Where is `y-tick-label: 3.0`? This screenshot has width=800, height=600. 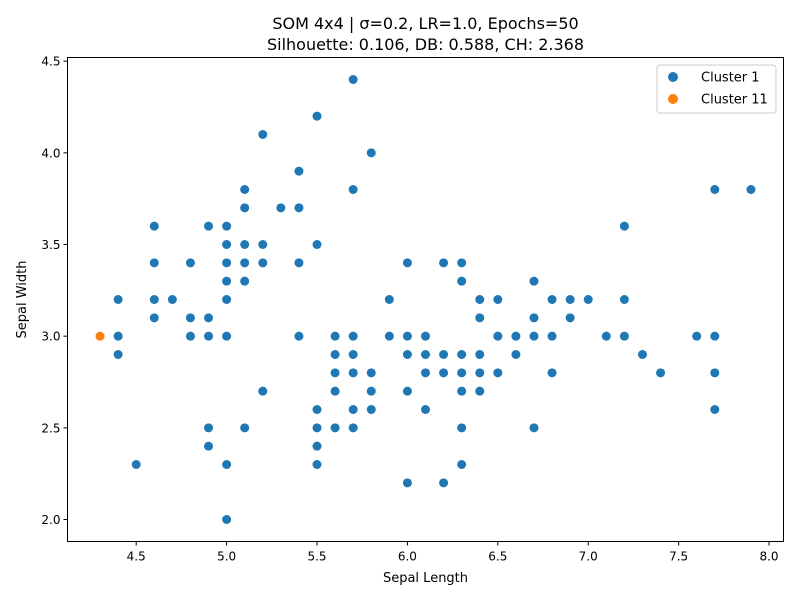 y-tick-label: 3.0 is located at coordinates (50, 337).